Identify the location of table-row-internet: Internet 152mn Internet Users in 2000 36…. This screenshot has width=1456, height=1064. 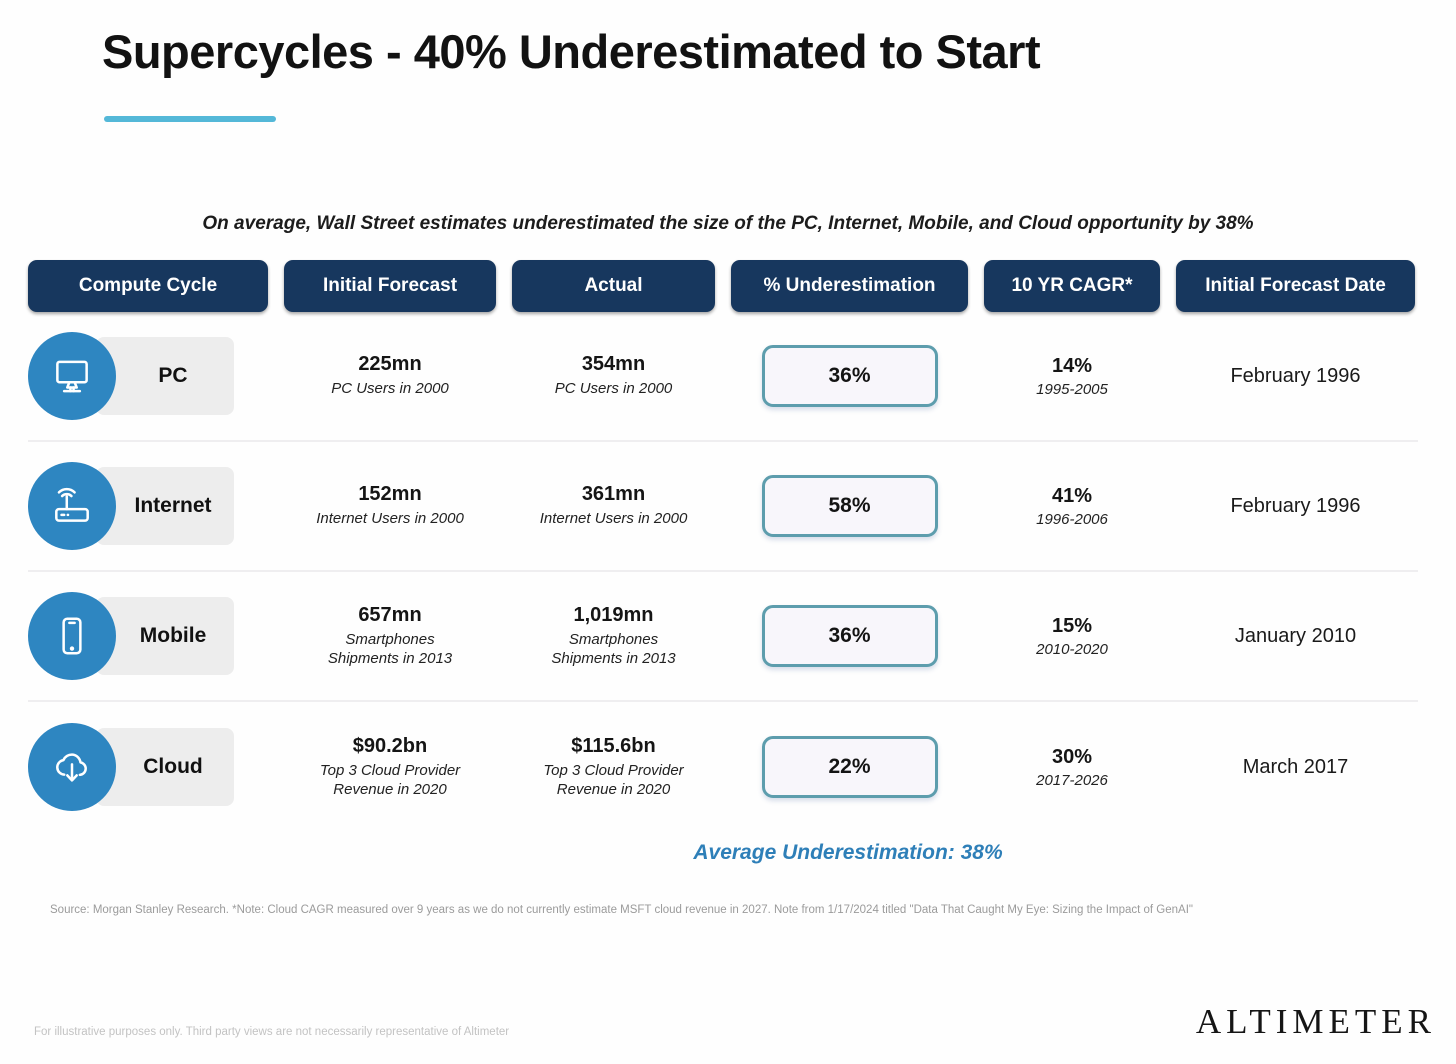
(723, 507).